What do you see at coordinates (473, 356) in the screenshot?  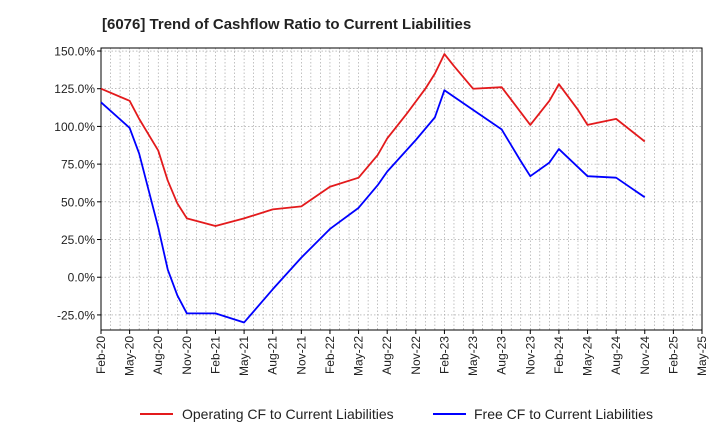 I see `x-tick-label: May-23` at bounding box center [473, 356].